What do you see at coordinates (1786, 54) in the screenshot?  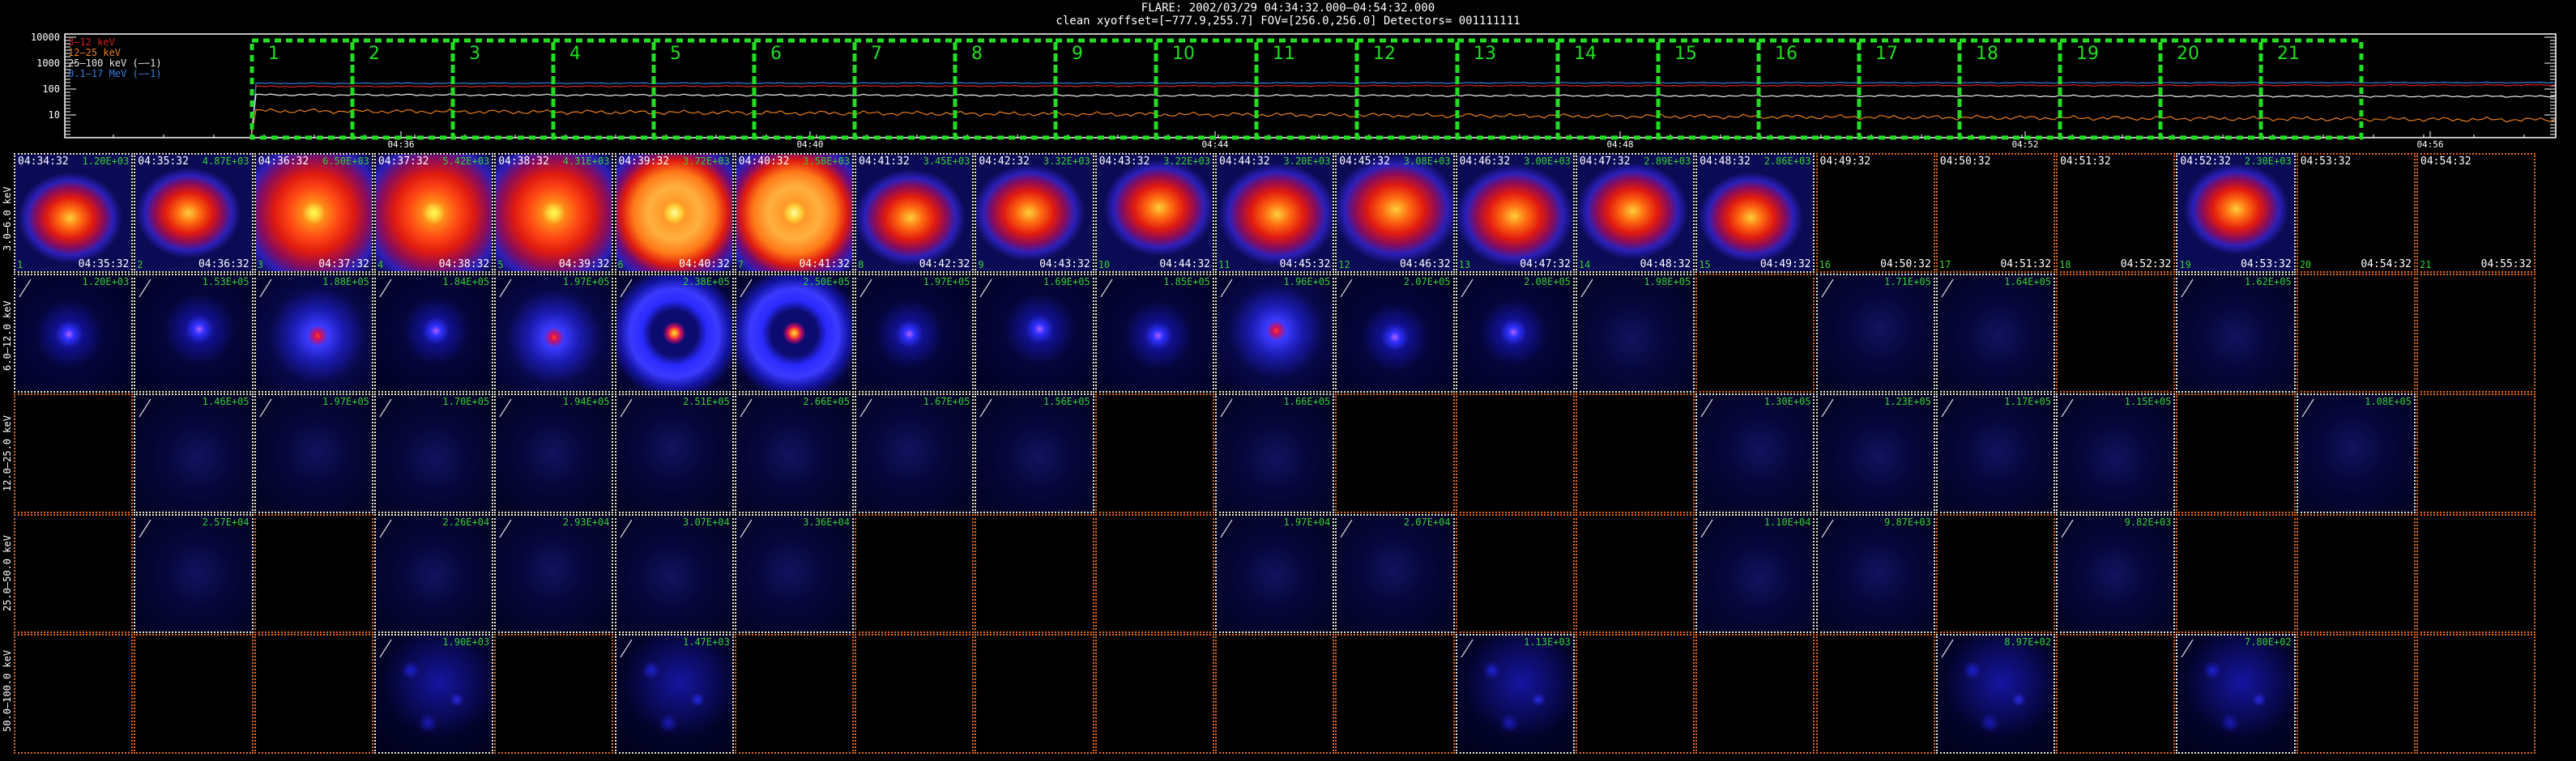 I see `time-interval-label: 16` at bounding box center [1786, 54].